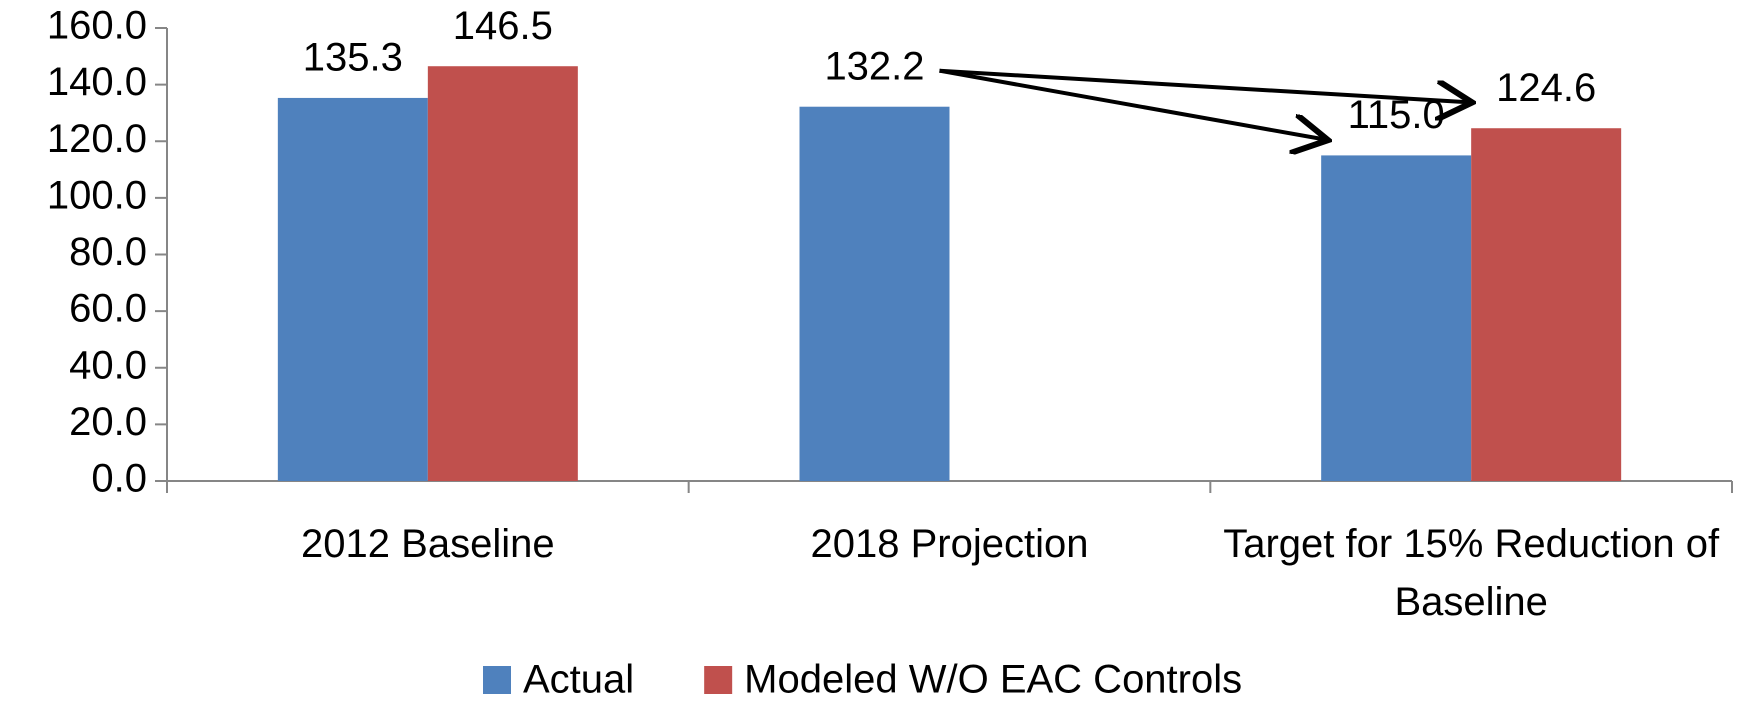 The height and width of the screenshot is (702, 1741). What do you see at coordinates (1546, 88) in the screenshot?
I see `data-label: 124.6` at bounding box center [1546, 88].